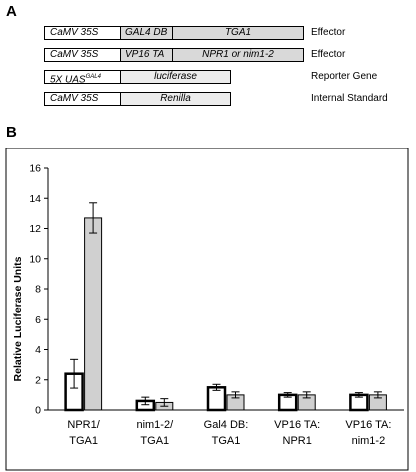  What do you see at coordinates (38, 411) in the screenshot?
I see `y-tick-label: 0` at bounding box center [38, 411].